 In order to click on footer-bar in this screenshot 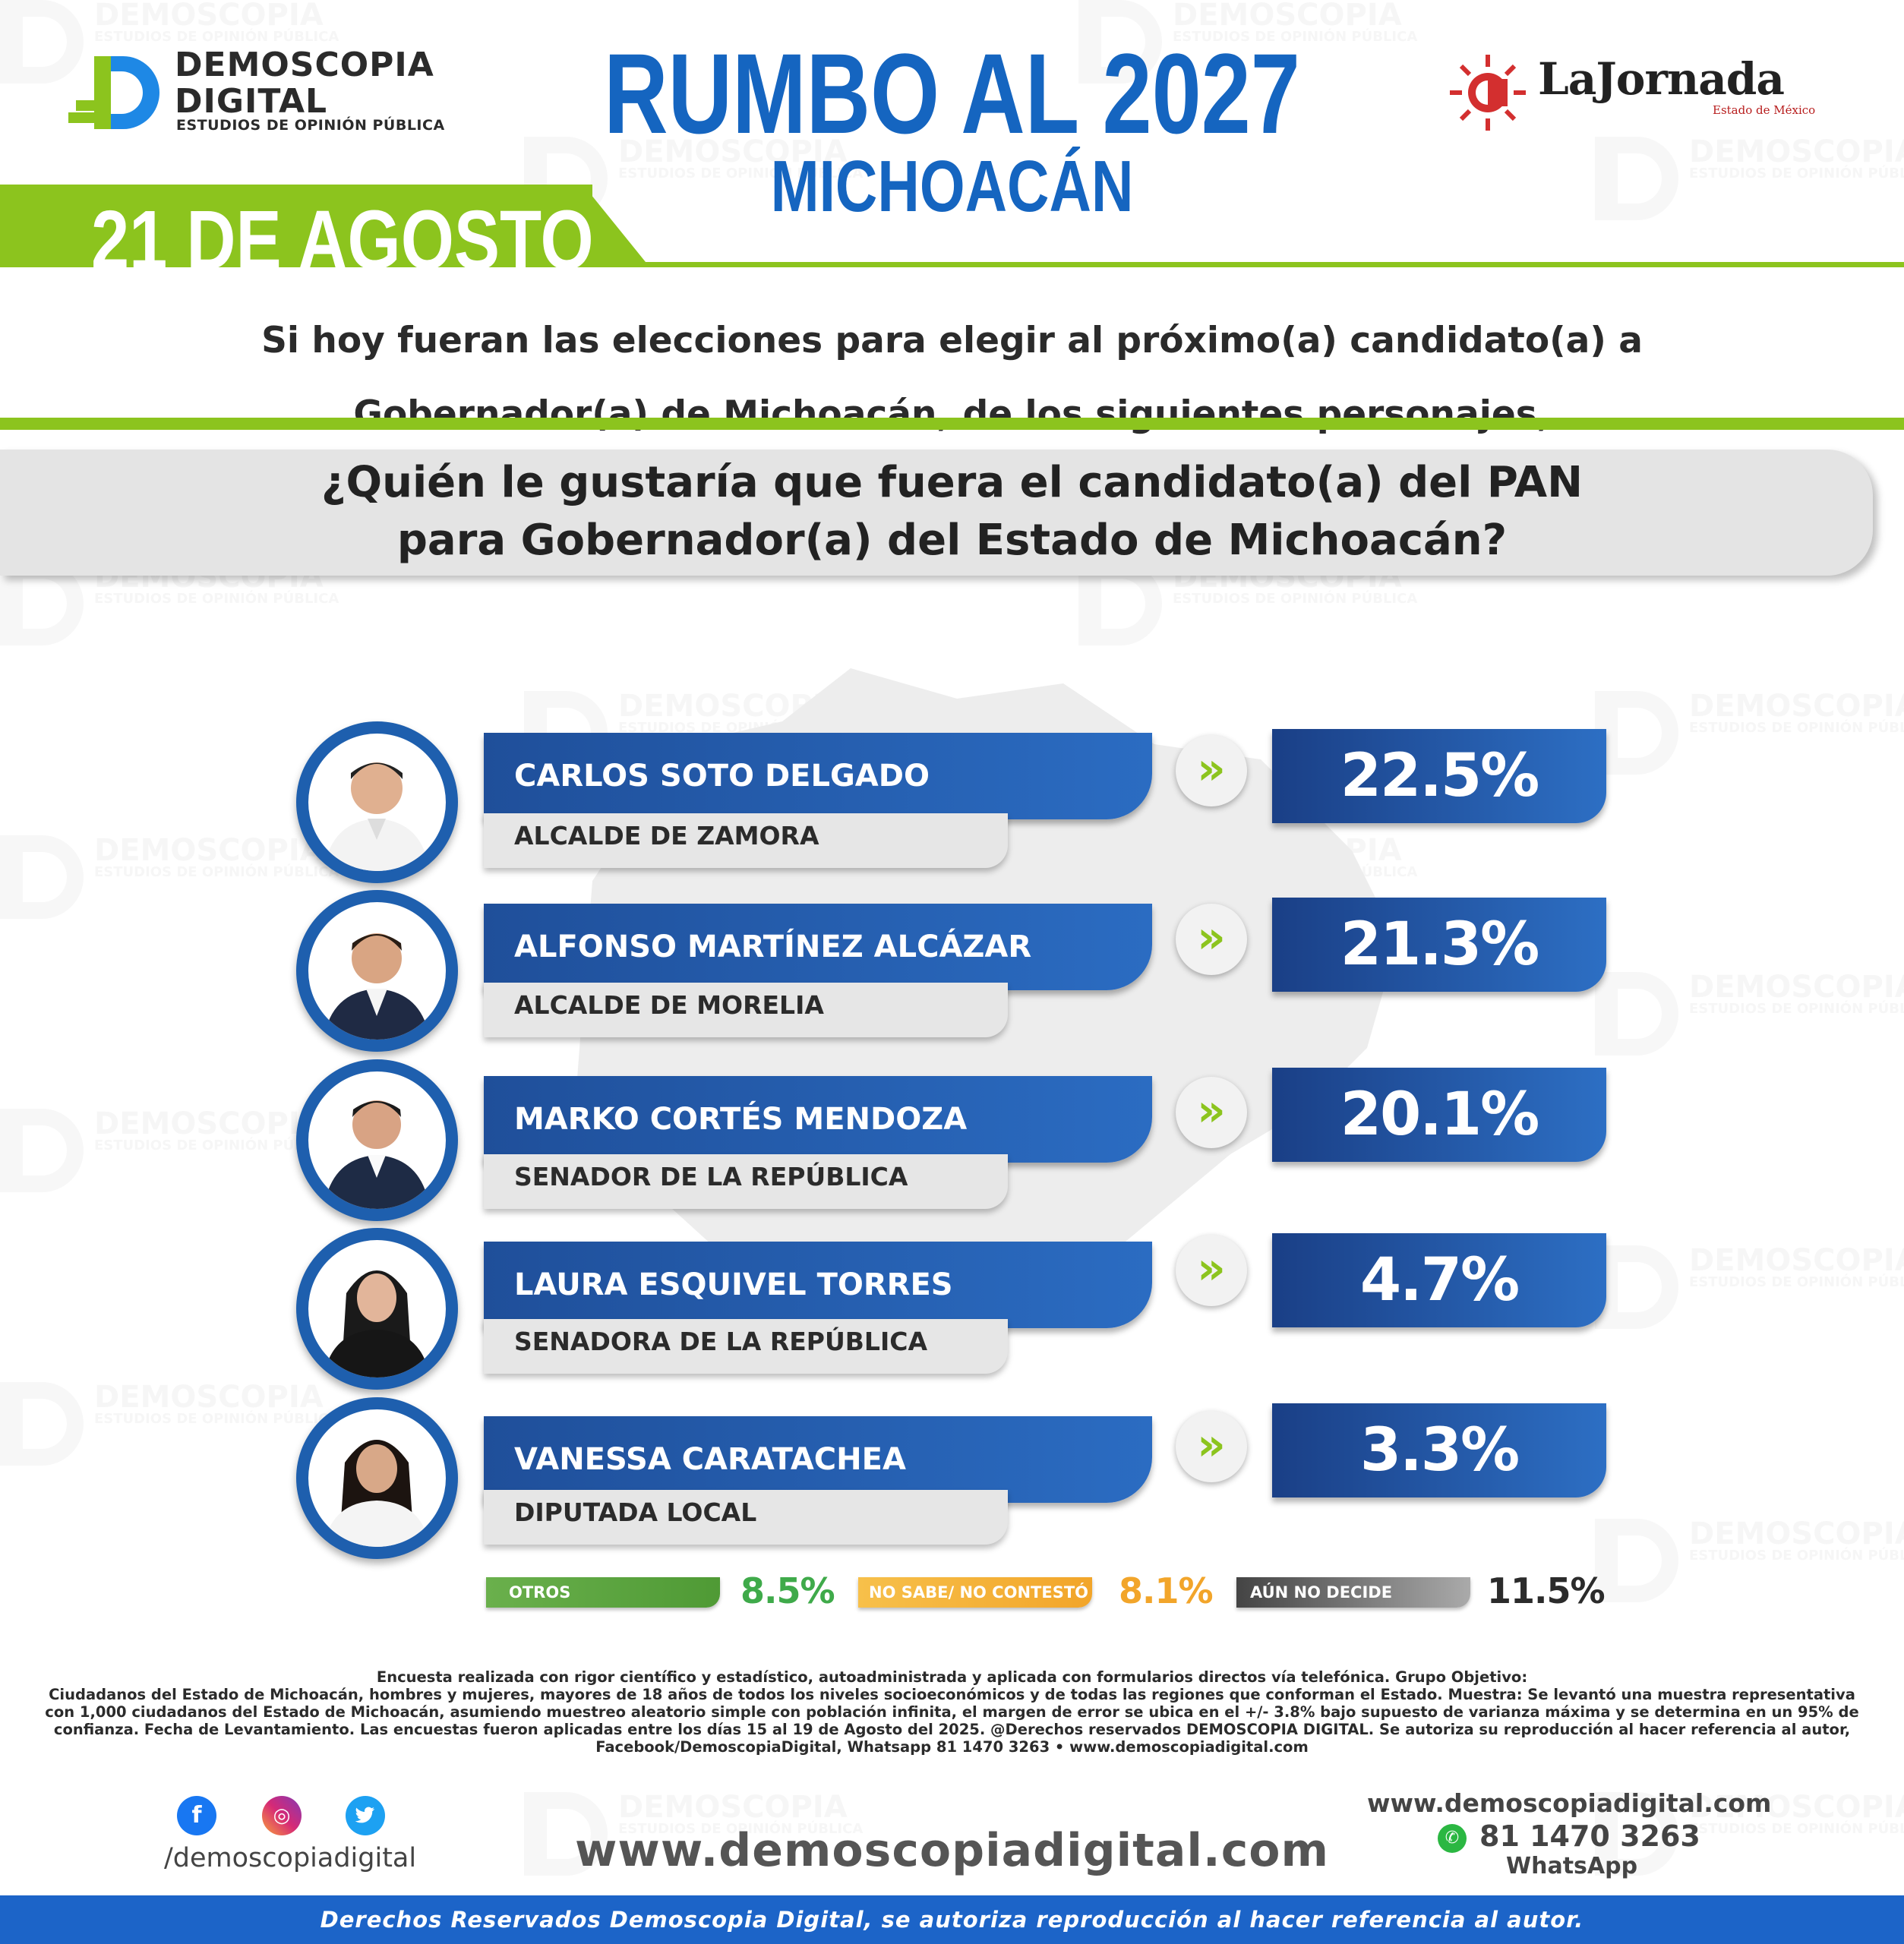, I will do `click(952, 1920)`.